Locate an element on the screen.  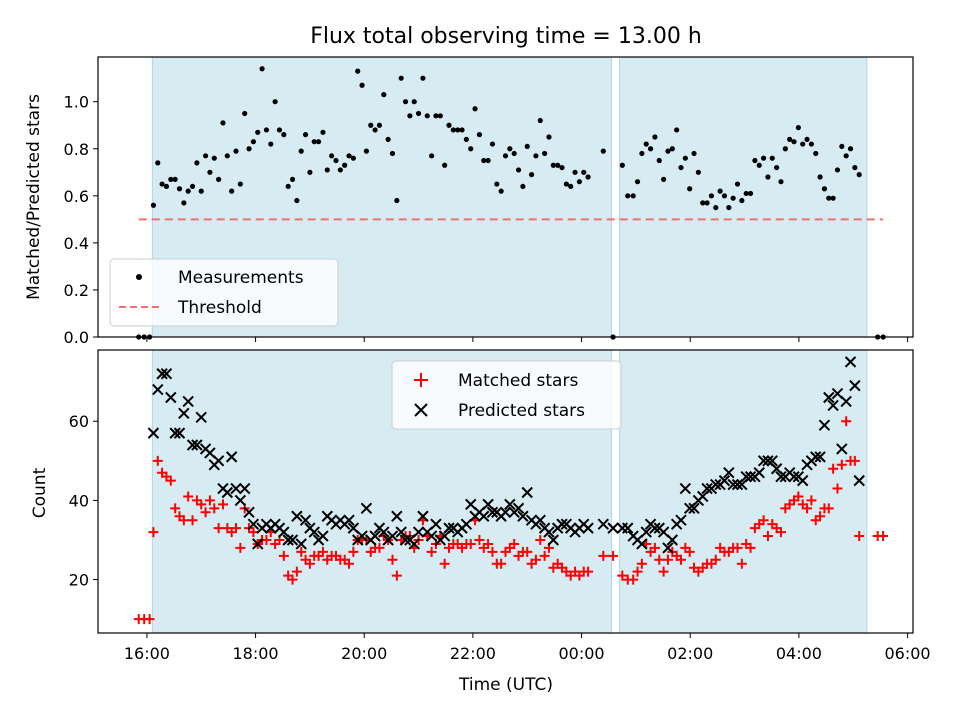
bot-y-tick-label: 60 is located at coordinates (79, 421).